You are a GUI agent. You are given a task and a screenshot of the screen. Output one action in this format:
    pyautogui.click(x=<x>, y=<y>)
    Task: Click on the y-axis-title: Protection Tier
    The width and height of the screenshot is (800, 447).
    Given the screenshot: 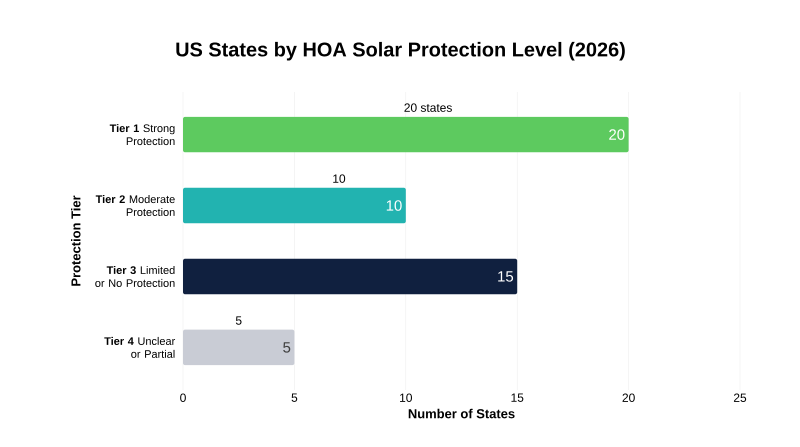 What is the action you would take?
    pyautogui.click(x=76, y=241)
    